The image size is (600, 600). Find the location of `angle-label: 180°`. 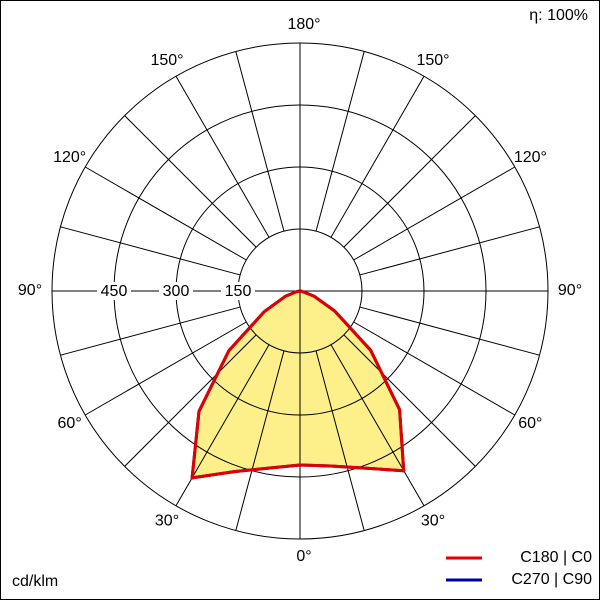

angle-label: 180° is located at coordinates (303, 24).